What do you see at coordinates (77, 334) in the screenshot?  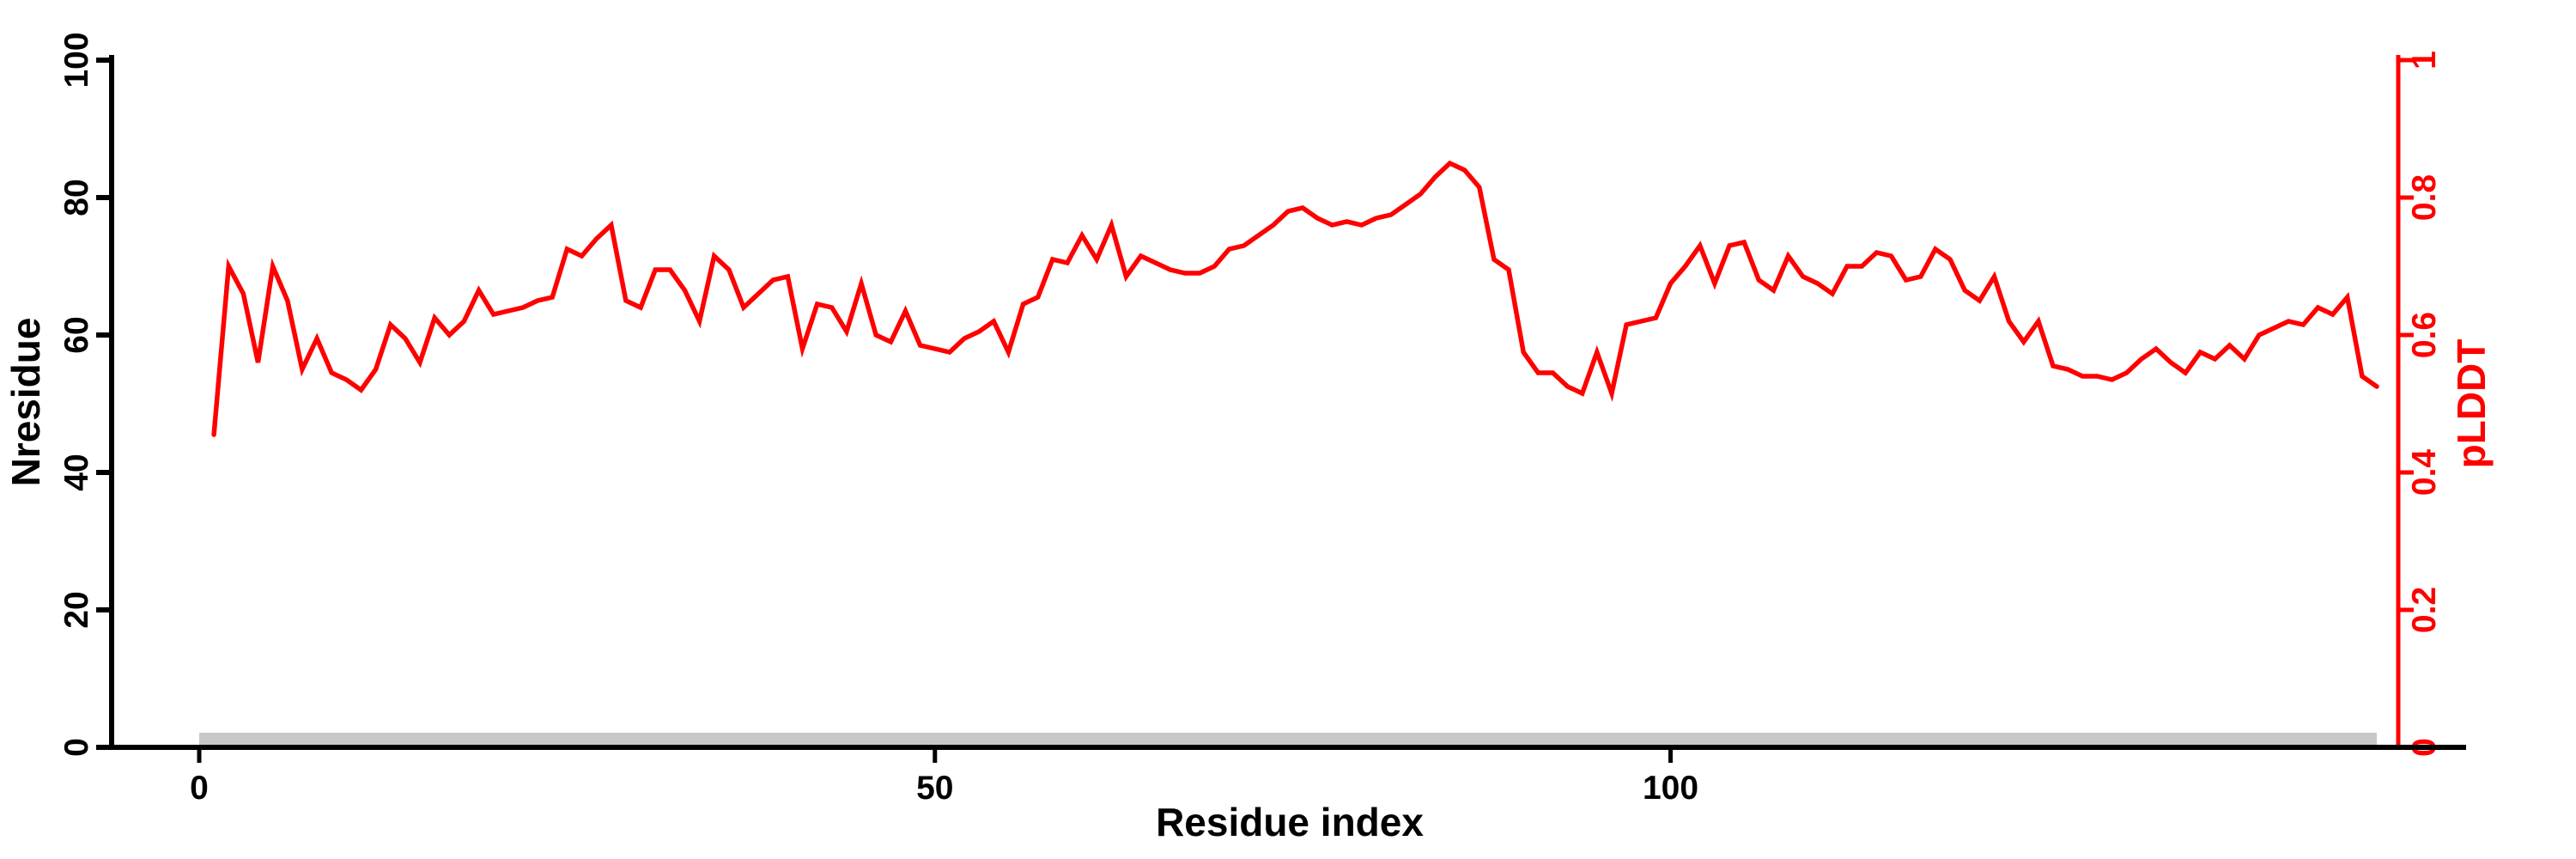 I see `left-axis-tick-label: 60` at bounding box center [77, 334].